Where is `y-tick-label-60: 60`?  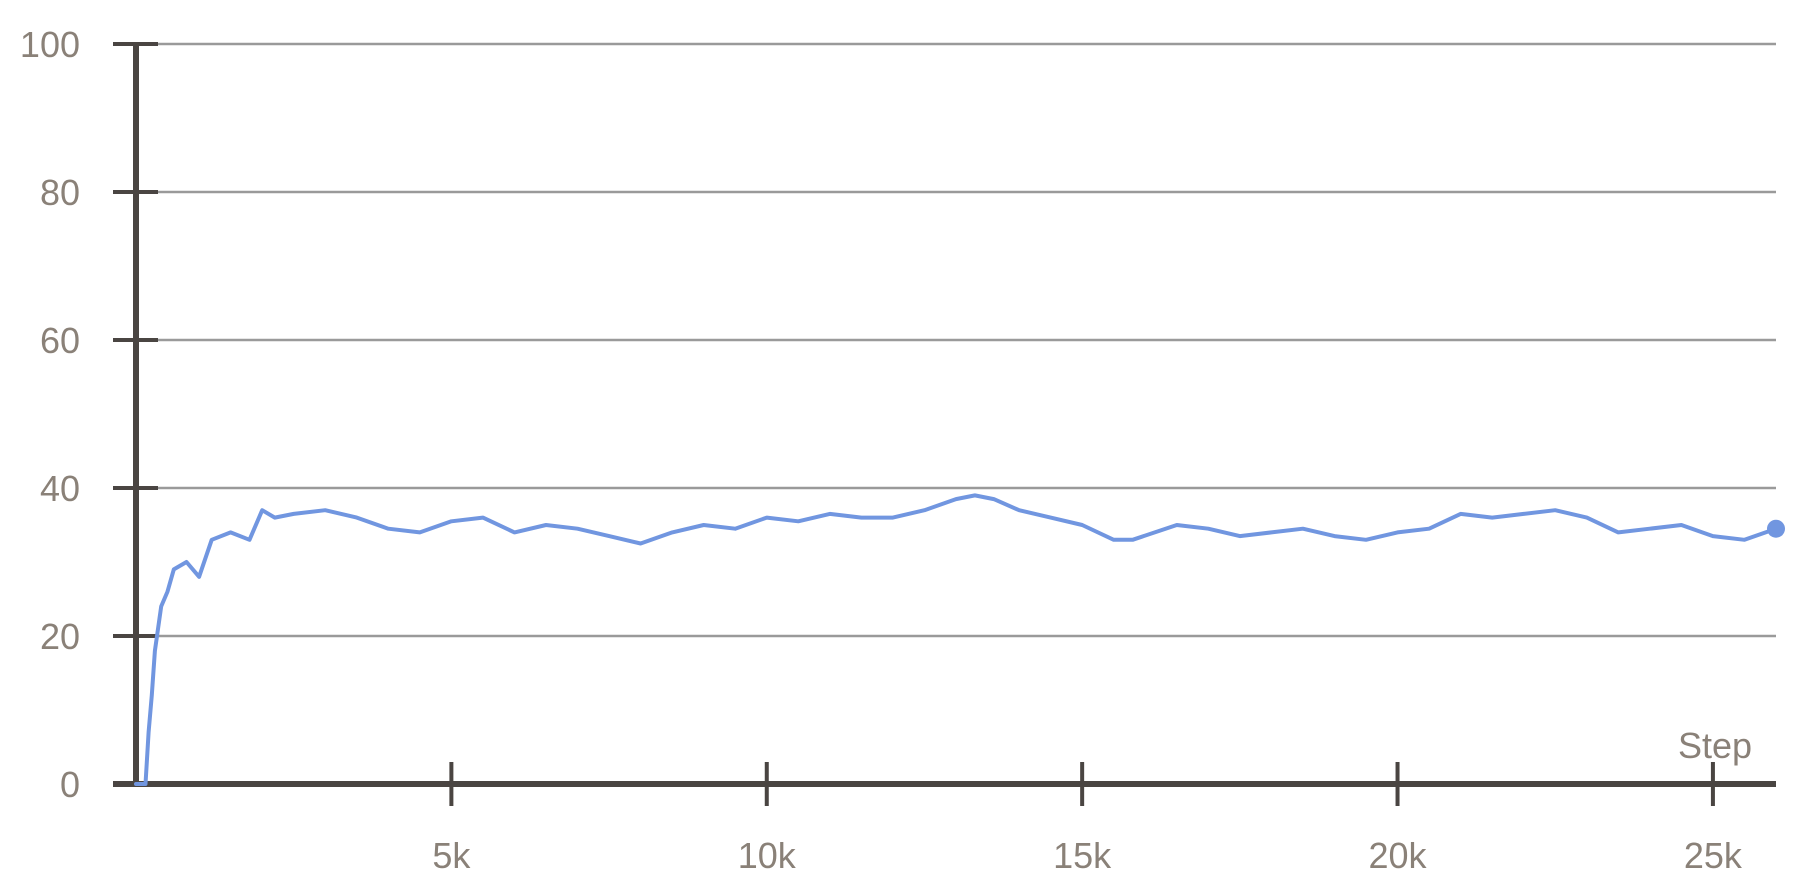 y-tick-label-60: 60 is located at coordinates (60, 340).